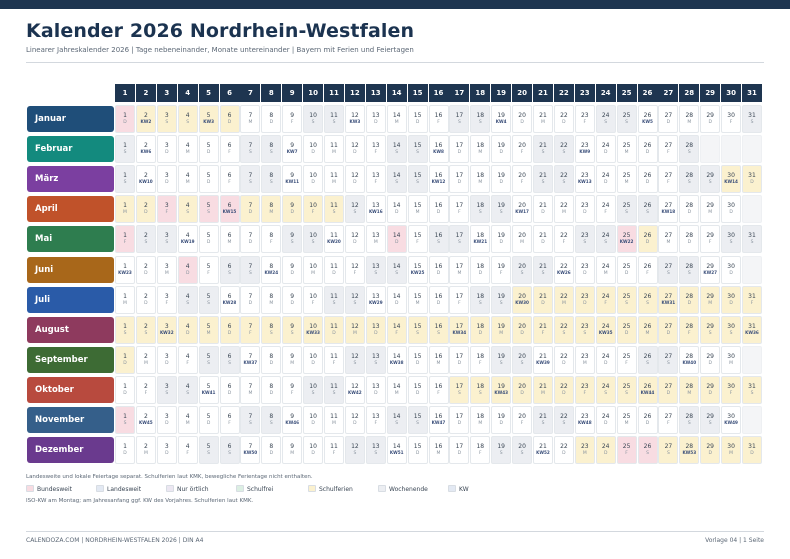 This screenshot has height=559, width=790. I want to click on day-number: 1, so click(125, 356).